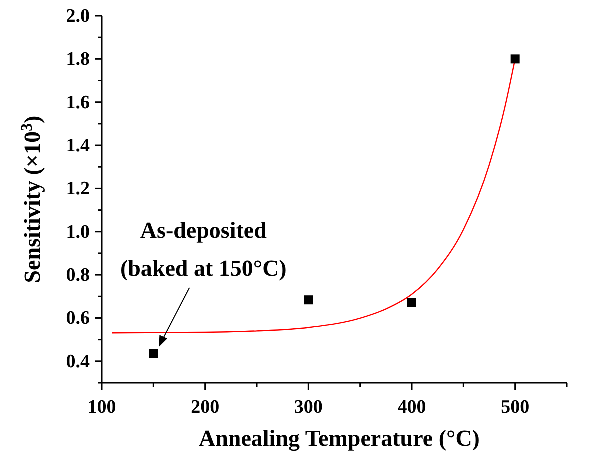 The width and height of the screenshot is (594, 455). What do you see at coordinates (203, 249) in the screenshot?
I see `annotation: As-deposited (baked at 150°C)` at bounding box center [203, 249].